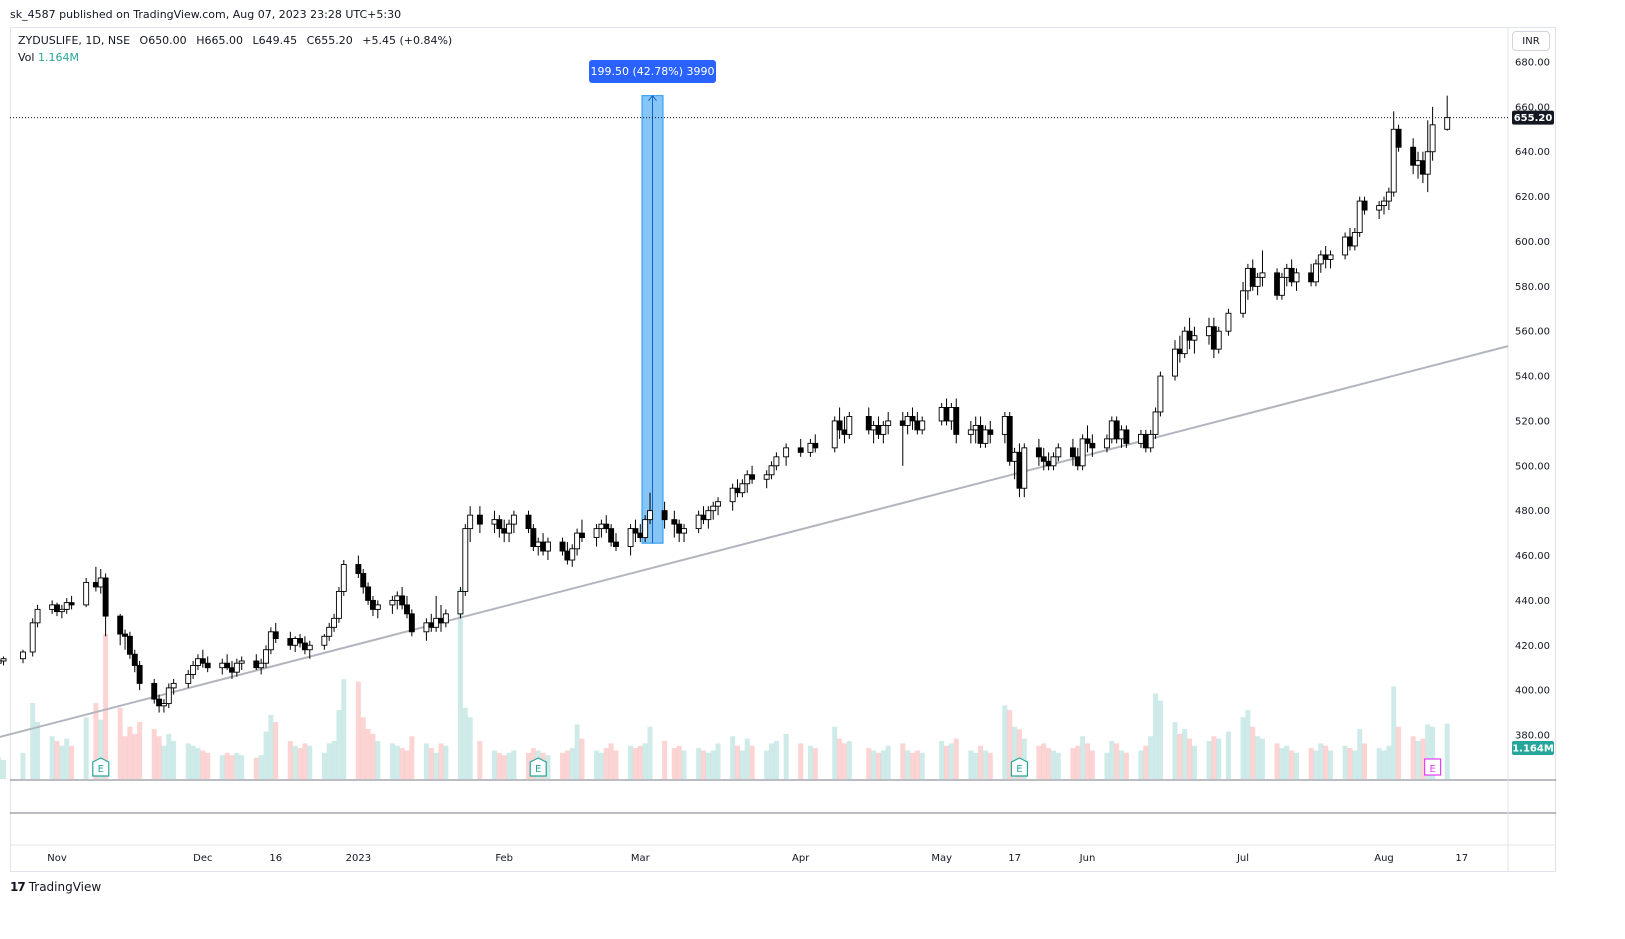 The height and width of the screenshot is (939, 1625). Describe the element at coordinates (1533, 118) in the screenshot. I see `last-price-label: 655.20` at that location.